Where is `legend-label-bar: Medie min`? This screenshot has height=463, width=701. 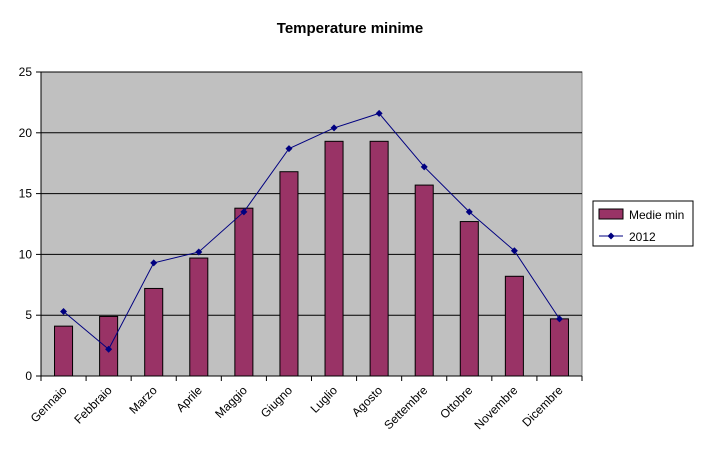
legend-label-bar: Medie min is located at coordinates (656, 215).